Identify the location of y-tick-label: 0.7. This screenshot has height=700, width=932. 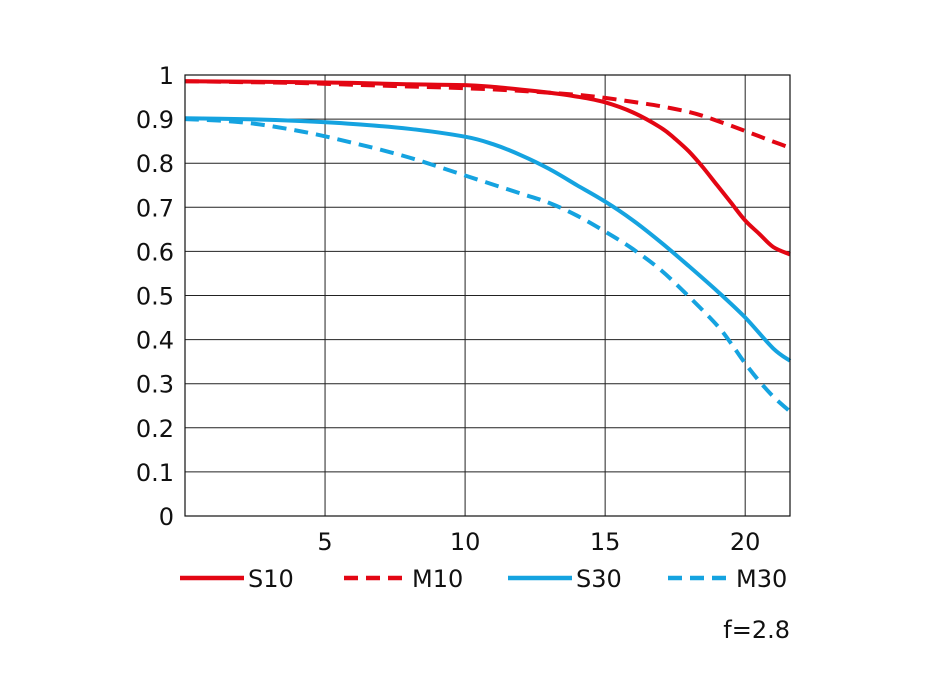
(155, 208).